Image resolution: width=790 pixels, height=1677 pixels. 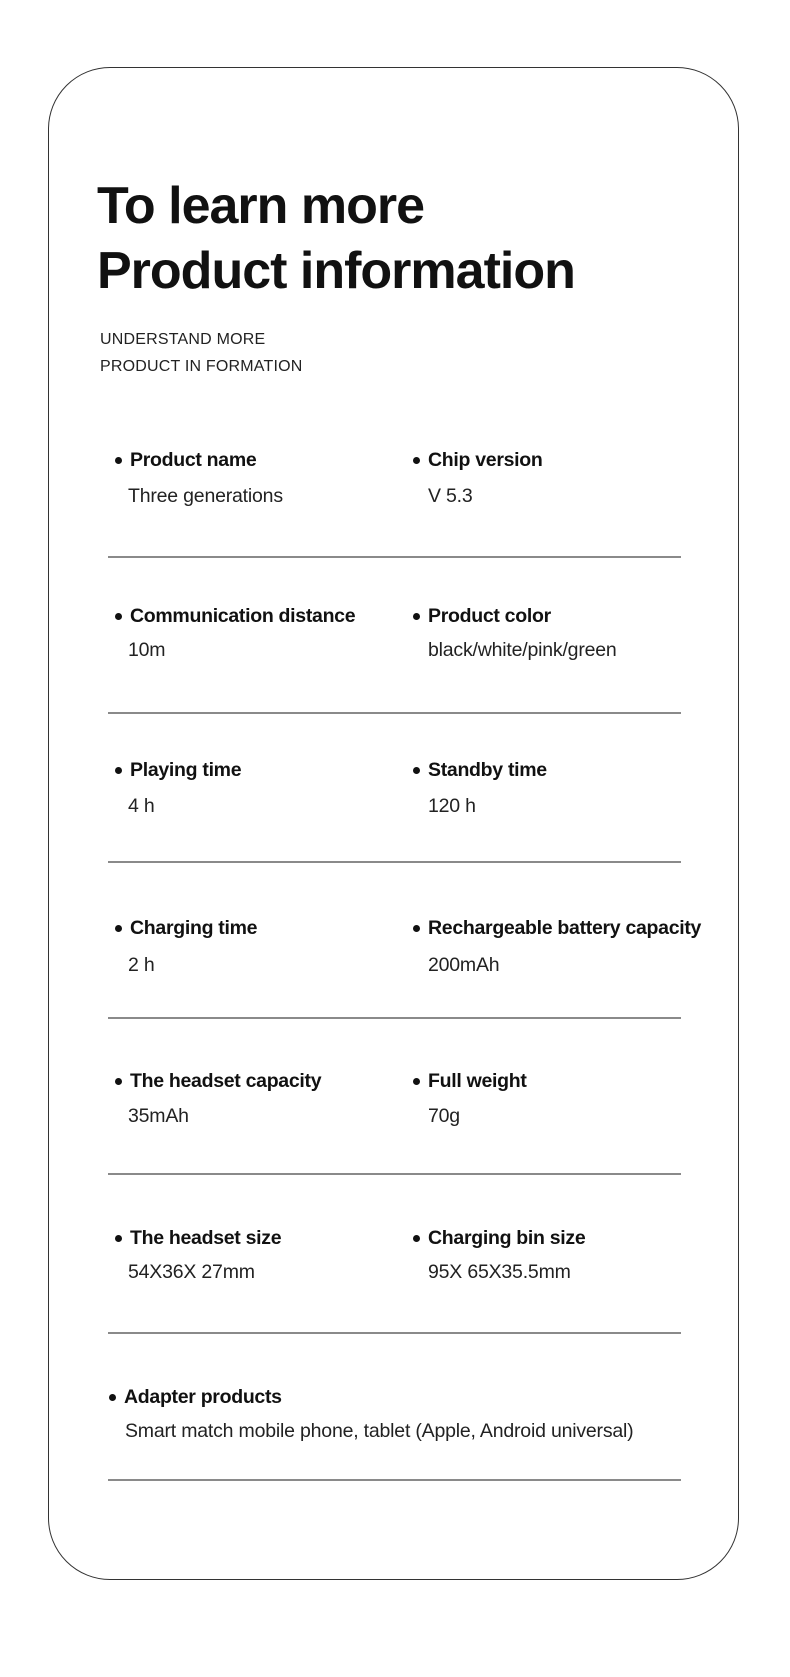 What do you see at coordinates (499, 1238) in the screenshot?
I see `spec-label: Charging bin size` at bounding box center [499, 1238].